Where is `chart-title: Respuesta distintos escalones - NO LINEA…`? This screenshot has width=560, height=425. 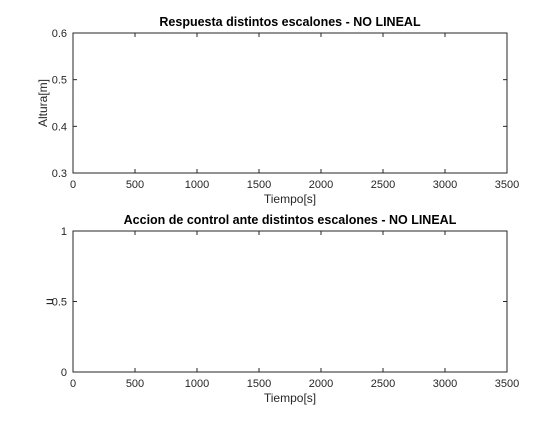
chart-title: Respuesta distintos escalones - NO LINEA… is located at coordinates (290, 22).